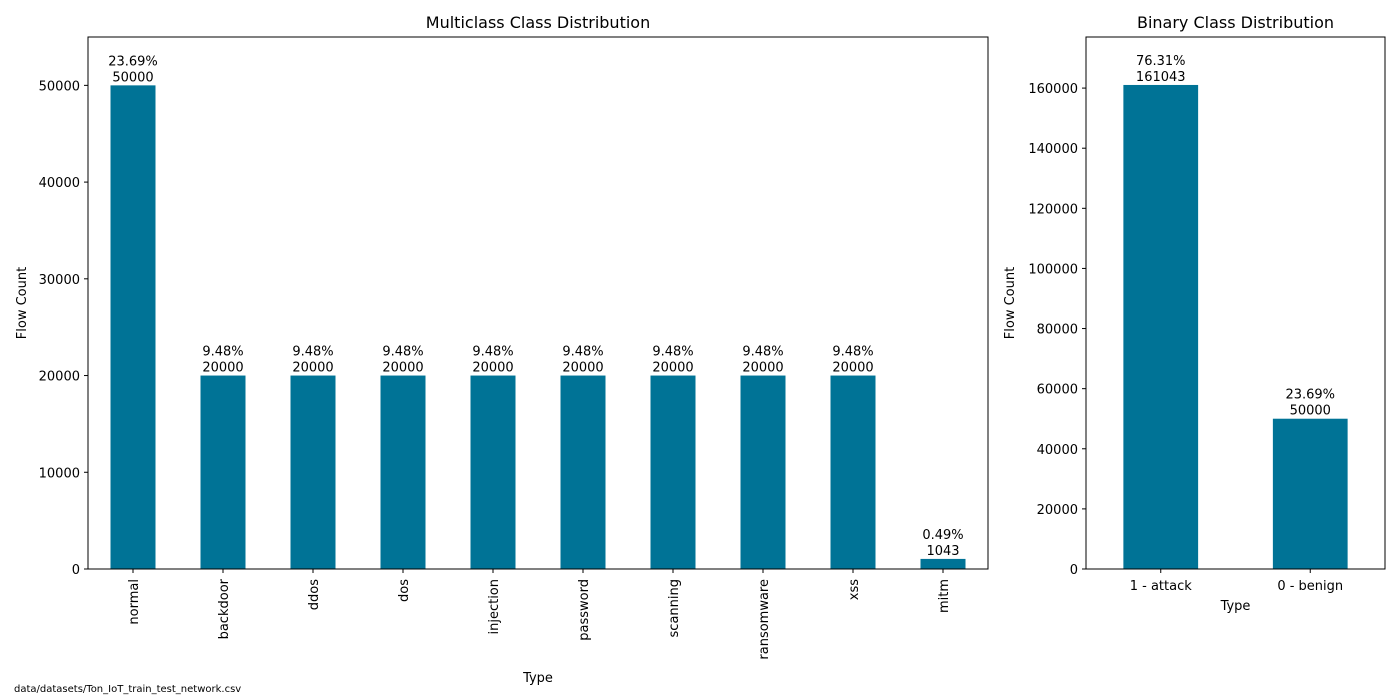 Image resolution: width=1400 pixels, height=700 pixels. I want to click on x-tick-label: password, so click(584, 610).